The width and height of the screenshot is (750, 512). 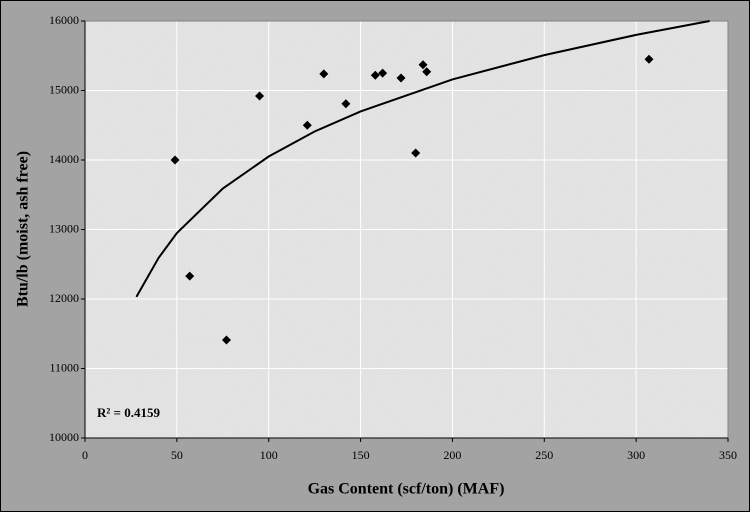 What do you see at coordinates (64, 298) in the screenshot?
I see `y-tick-label: 12000` at bounding box center [64, 298].